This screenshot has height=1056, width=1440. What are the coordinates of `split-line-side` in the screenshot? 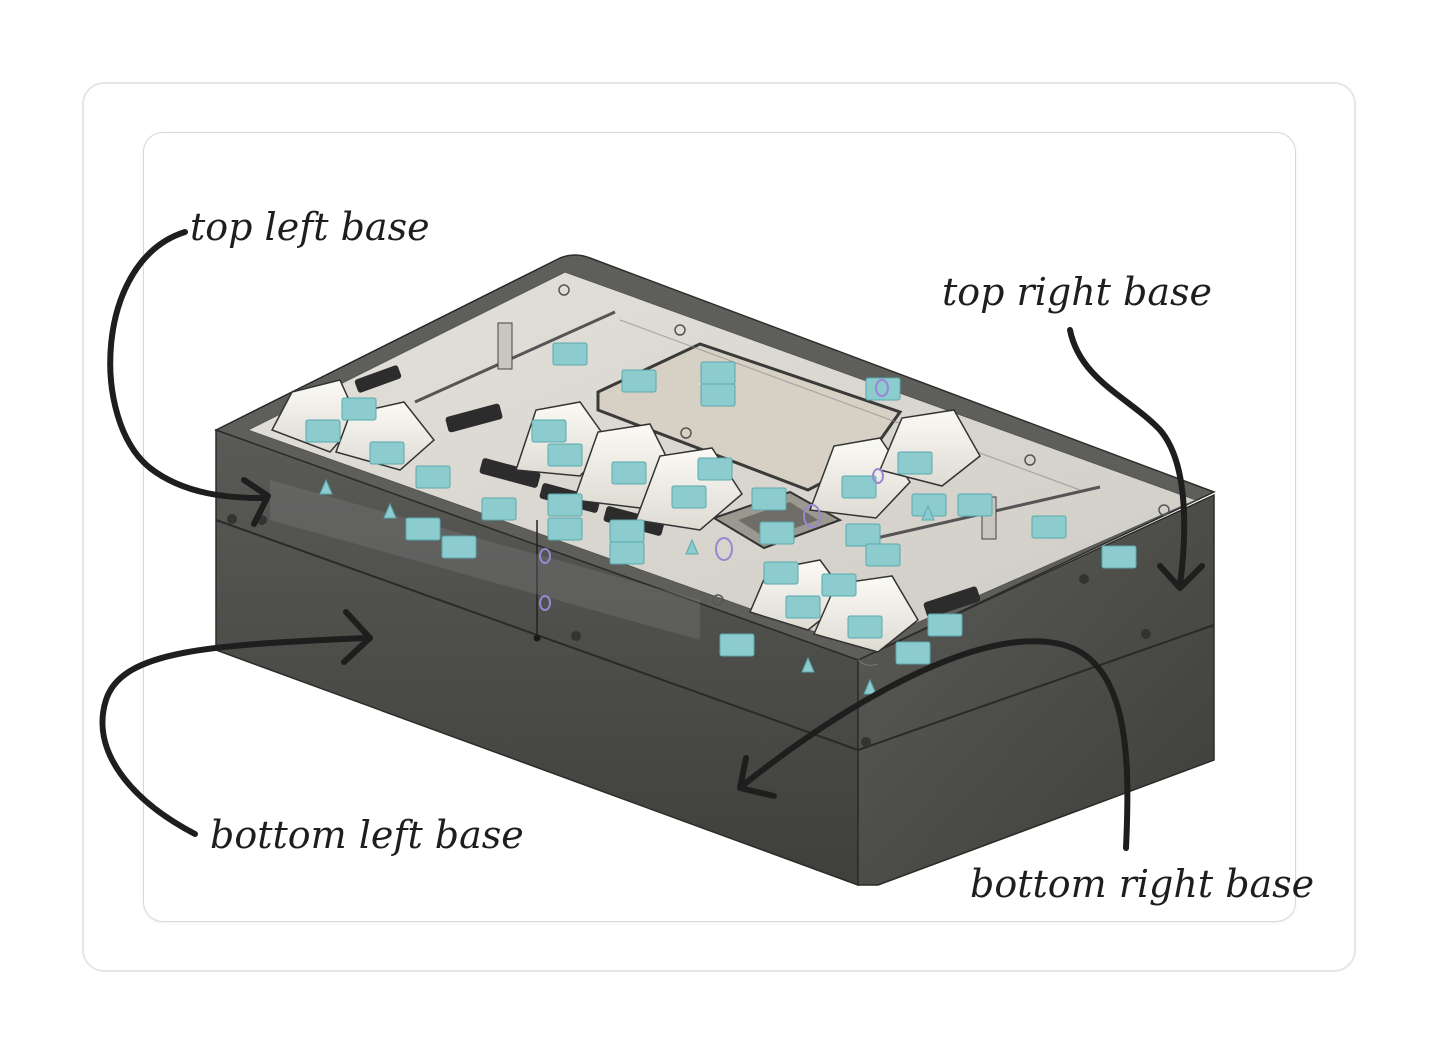 It's located at (1036, 687).